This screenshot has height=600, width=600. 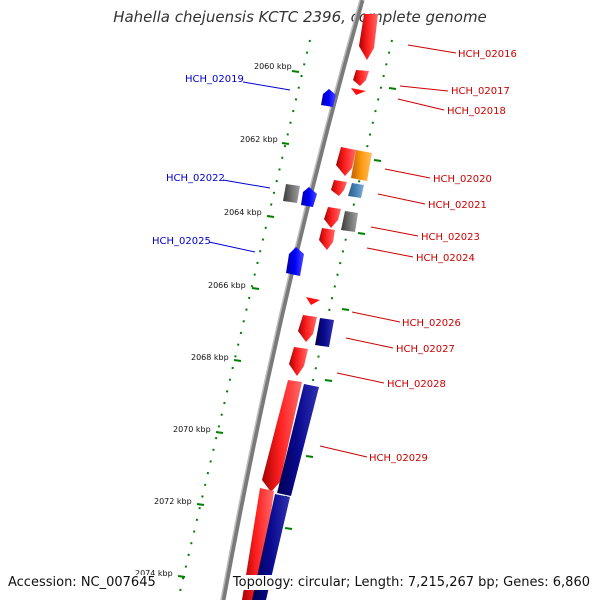 What do you see at coordinates (181, 241) in the screenshot?
I see `gene-label: HCH_02025` at bounding box center [181, 241].